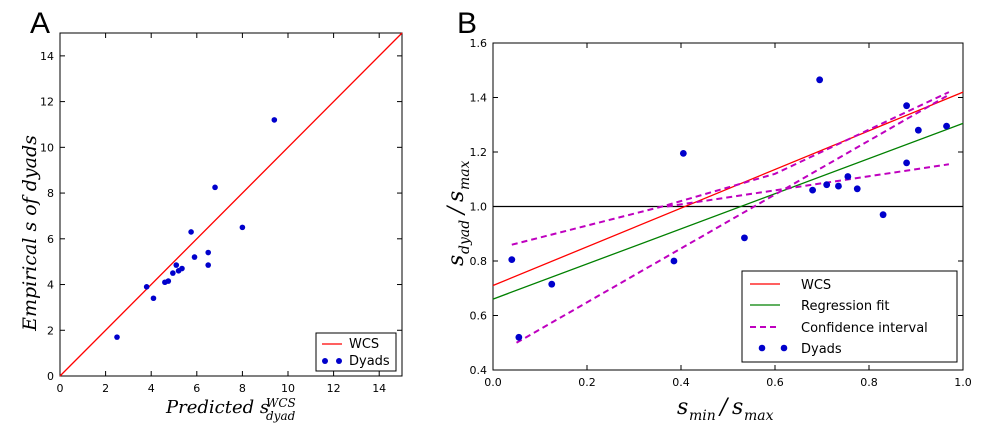 The width and height of the screenshot is (989, 437). What do you see at coordinates (479, 98) in the screenshot?
I see `chart-b-ytick-label: 1.4` at bounding box center [479, 98].